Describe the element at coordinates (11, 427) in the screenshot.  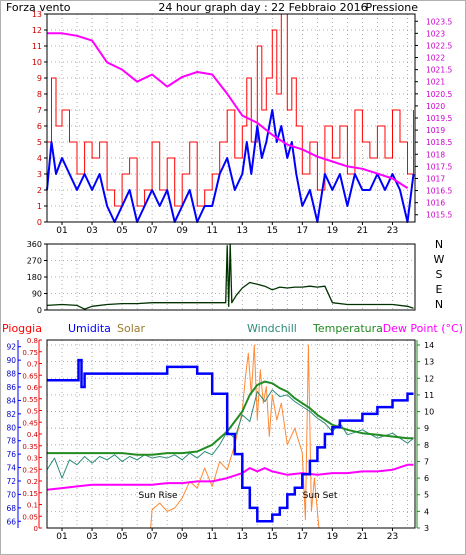
I see `humidity-axis-label: 80` at that location.